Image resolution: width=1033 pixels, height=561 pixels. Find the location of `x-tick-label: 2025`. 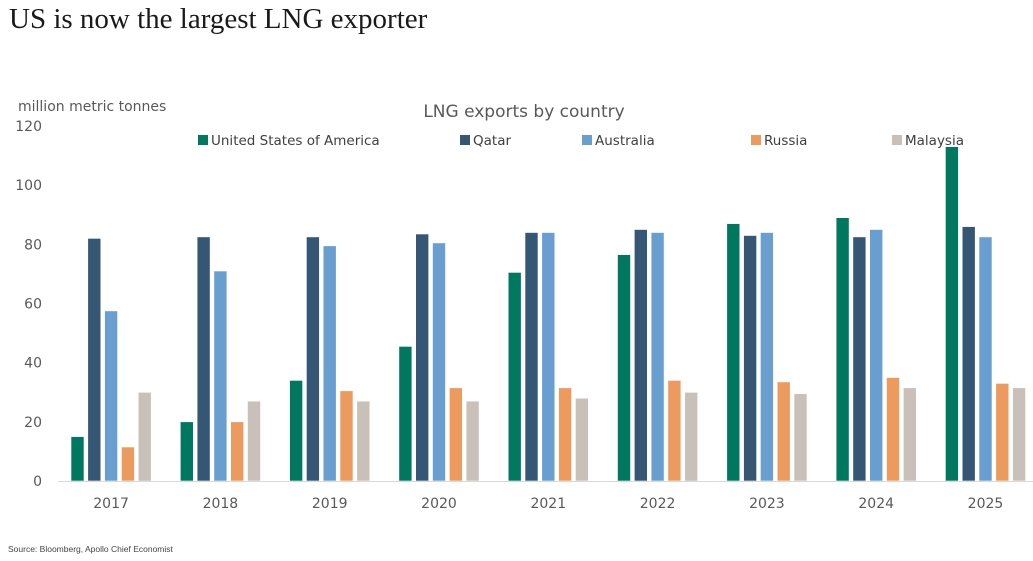

x-tick-label: 2025 is located at coordinates (986, 504).